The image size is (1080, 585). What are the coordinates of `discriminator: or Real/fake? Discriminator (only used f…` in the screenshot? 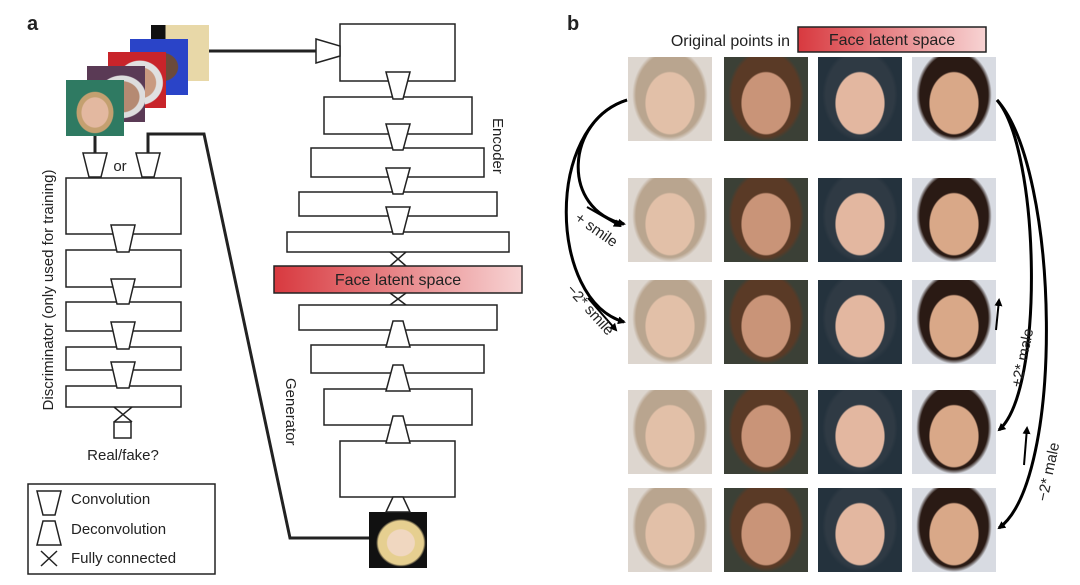 It's located at (111, 308).